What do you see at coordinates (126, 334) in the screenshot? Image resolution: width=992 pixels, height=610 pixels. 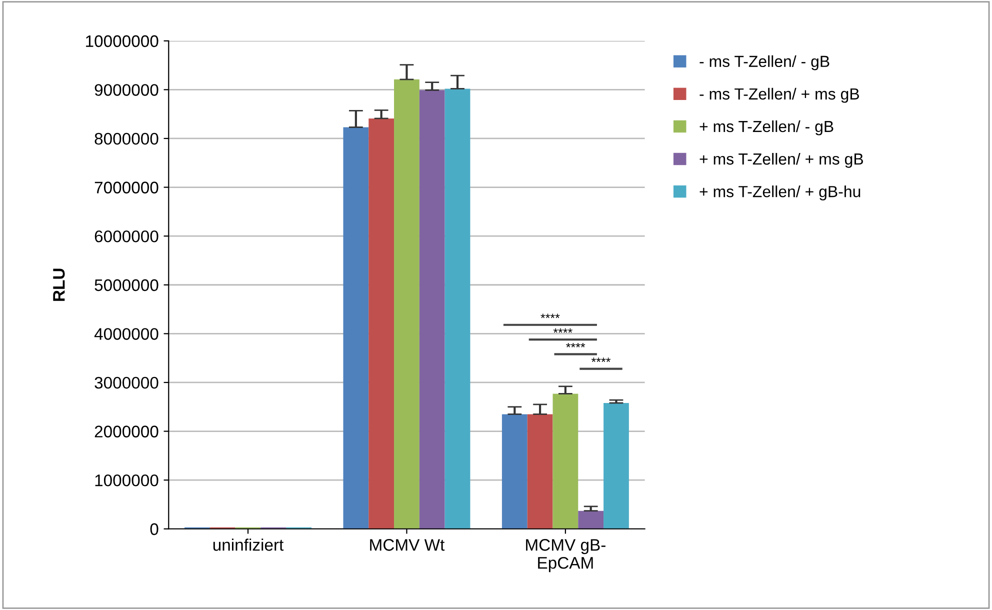 I see `y-tick-label: 4000000` at bounding box center [126, 334].